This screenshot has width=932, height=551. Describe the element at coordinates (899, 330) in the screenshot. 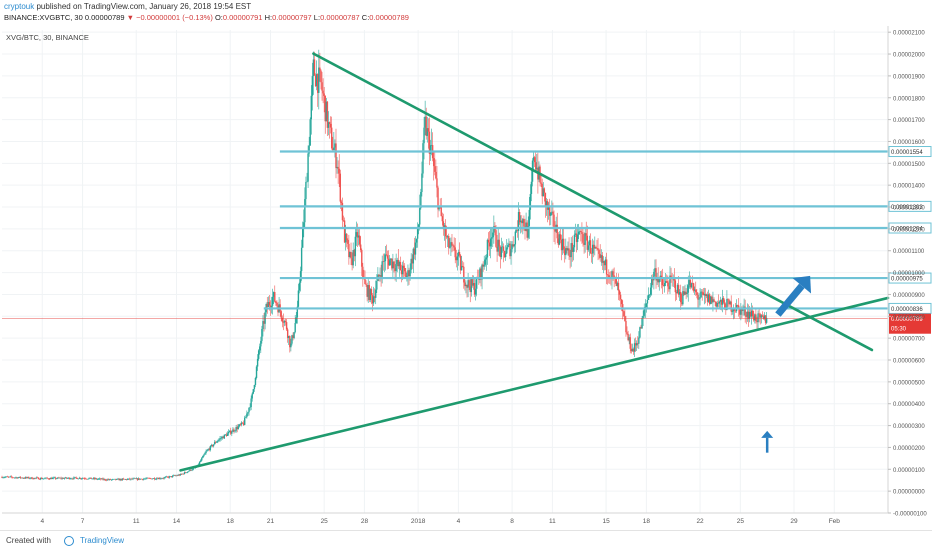

I see `bar-countdown-label: 05:30` at that location.